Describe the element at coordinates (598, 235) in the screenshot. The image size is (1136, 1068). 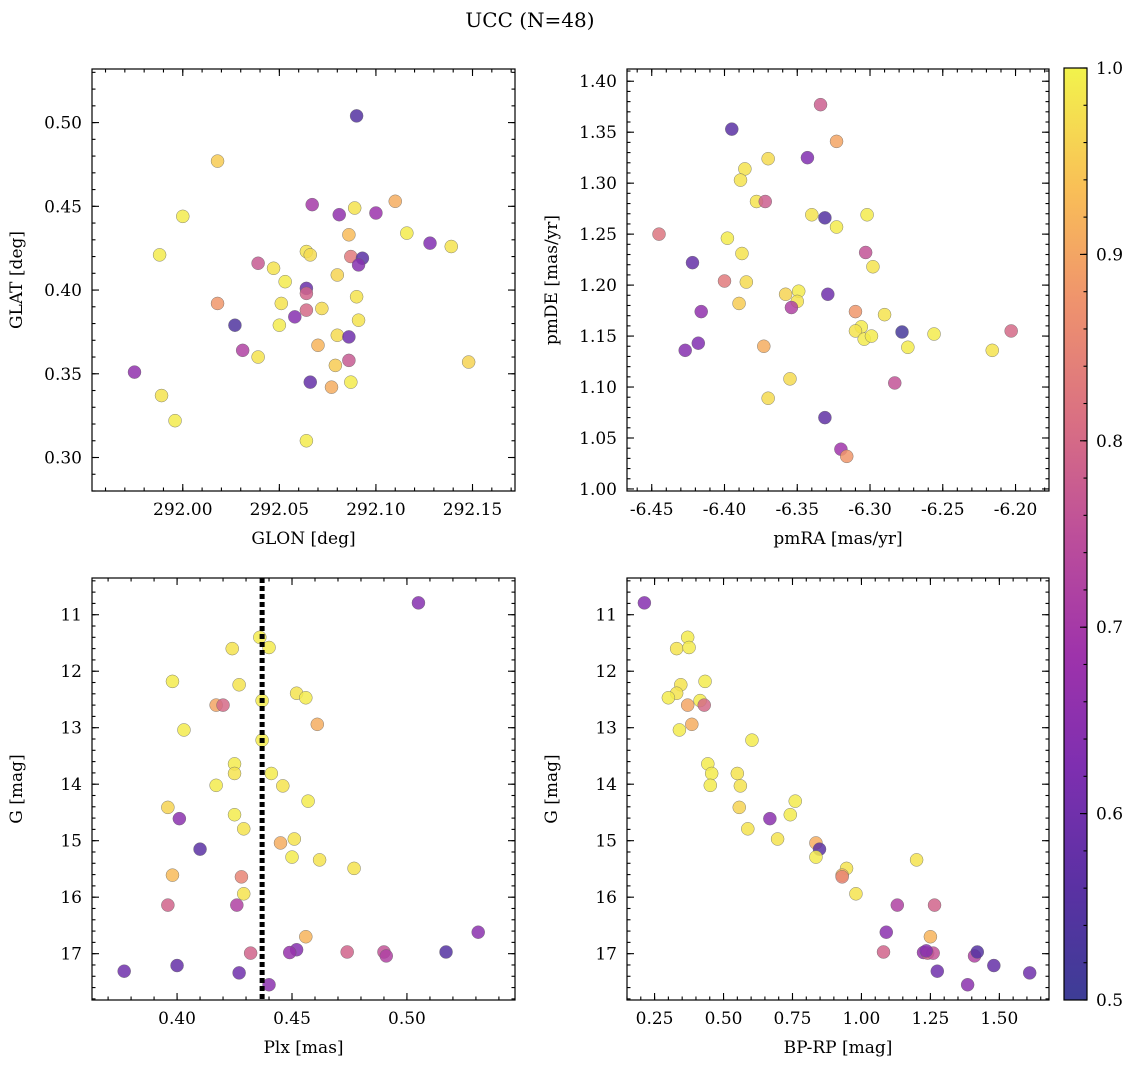
I see `y-tick-label: 1.25` at that location.